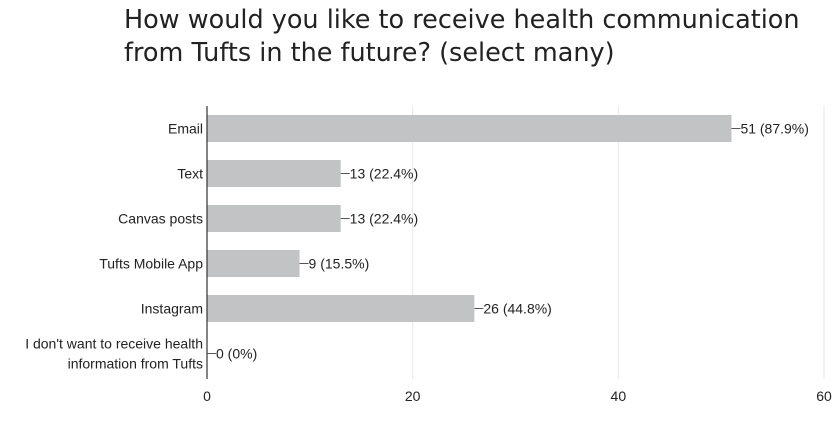  What do you see at coordinates (517, 309) in the screenshot?
I see `value-label: 26 (44.8%)` at bounding box center [517, 309].